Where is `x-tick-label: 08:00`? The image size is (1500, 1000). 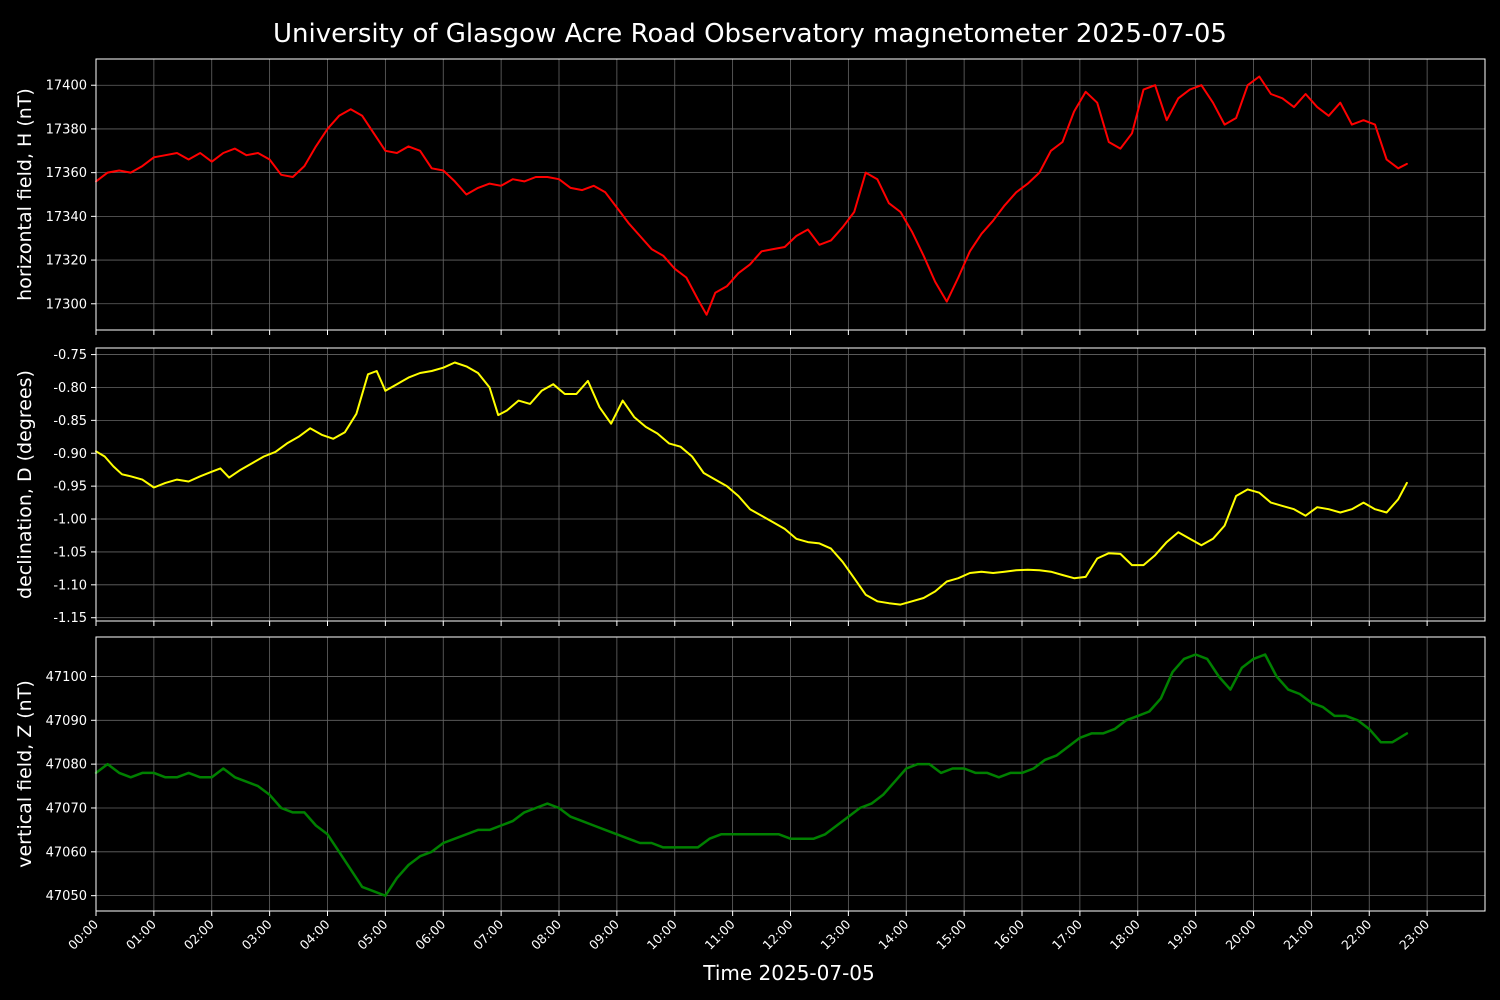 x-tick-label: 08:00 is located at coordinates (546, 934).